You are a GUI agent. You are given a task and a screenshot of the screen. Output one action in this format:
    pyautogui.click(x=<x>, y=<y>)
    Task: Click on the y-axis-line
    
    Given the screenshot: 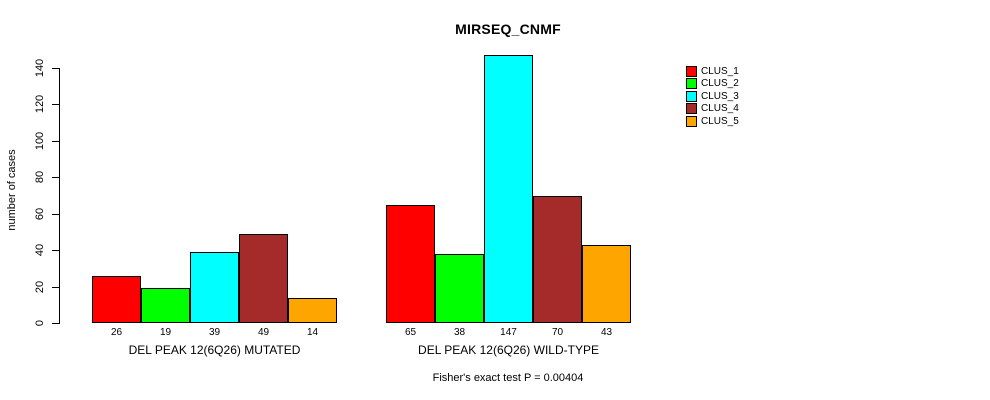 What is the action you would take?
    pyautogui.click(x=59, y=196)
    